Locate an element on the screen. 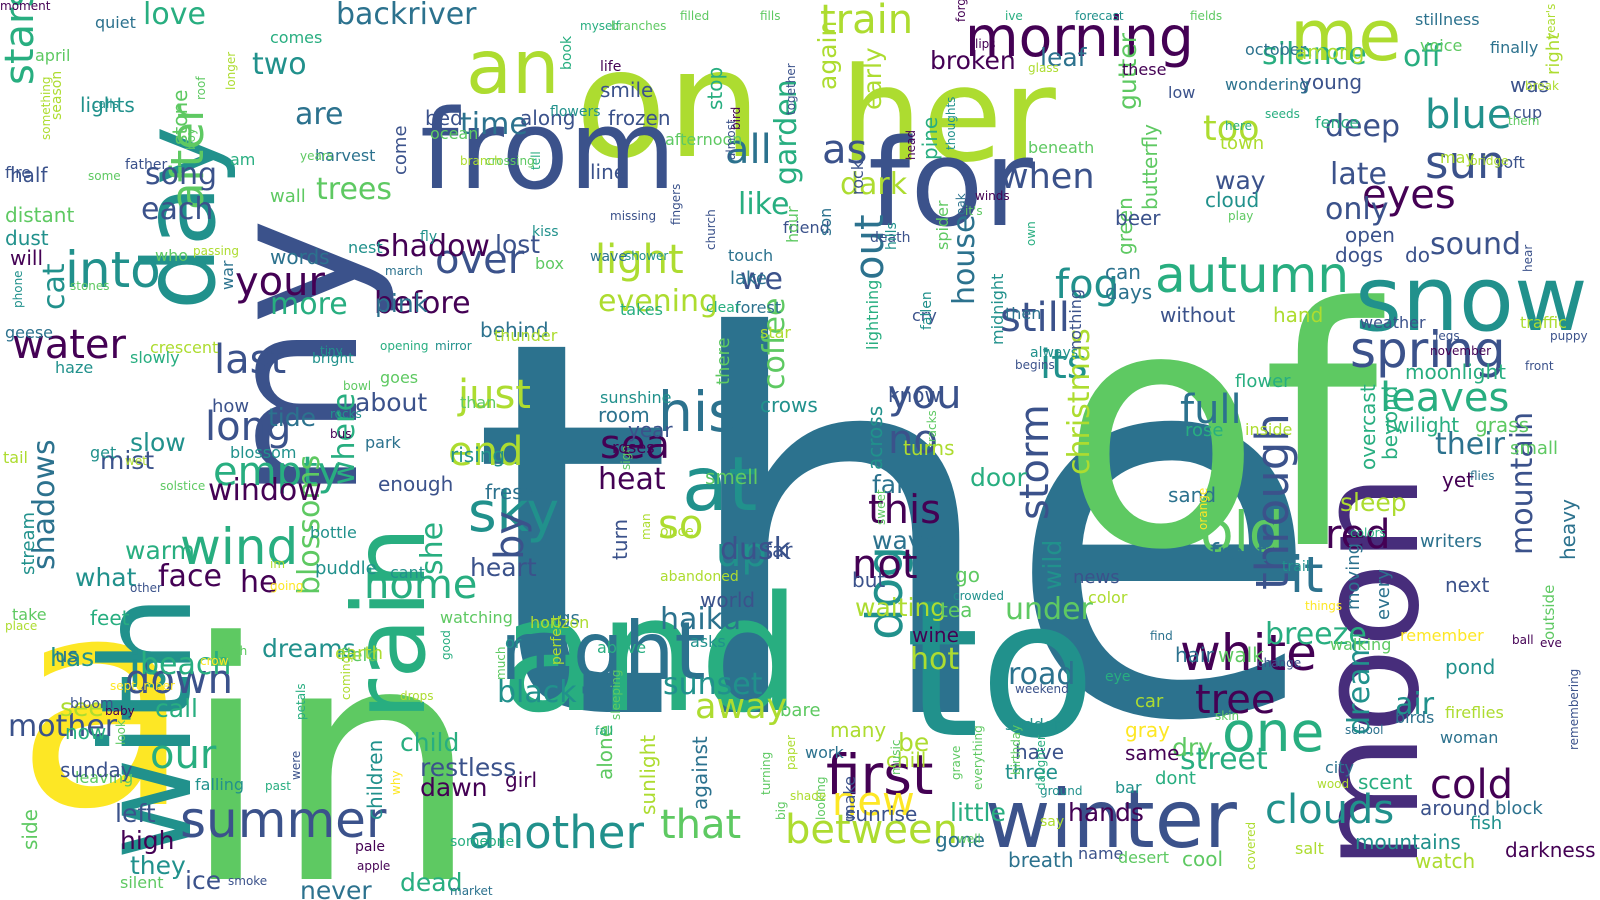 The image size is (1600, 900). word-446: good is located at coordinates (446, 645).